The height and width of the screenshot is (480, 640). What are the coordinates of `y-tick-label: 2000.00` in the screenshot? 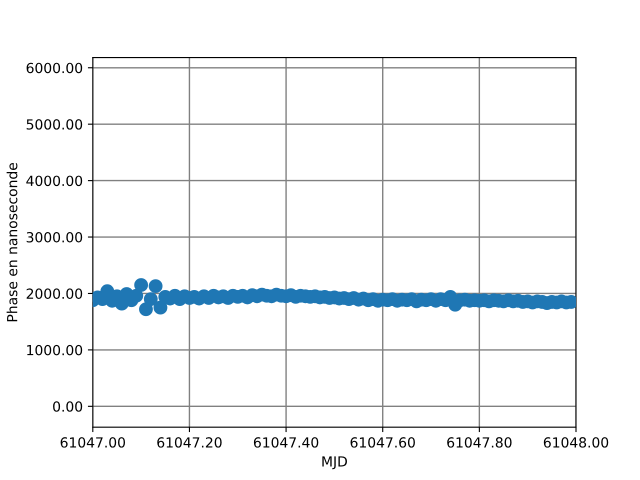 It's located at (54, 293).